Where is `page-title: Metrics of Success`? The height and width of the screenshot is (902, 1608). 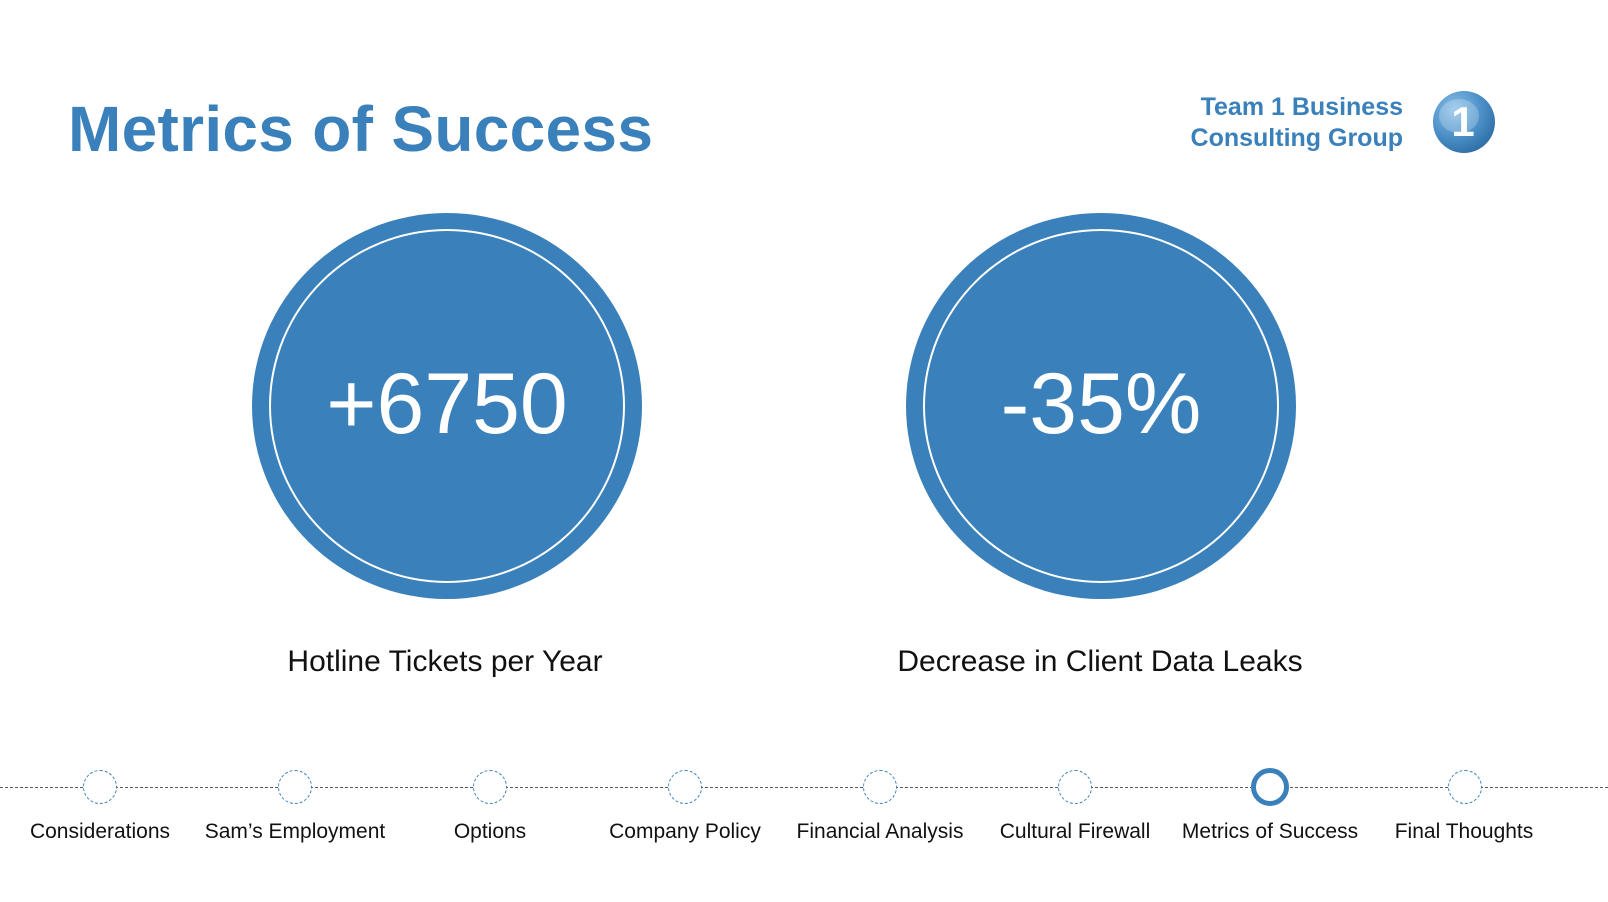
page-title: Metrics of Success is located at coordinates (361, 129).